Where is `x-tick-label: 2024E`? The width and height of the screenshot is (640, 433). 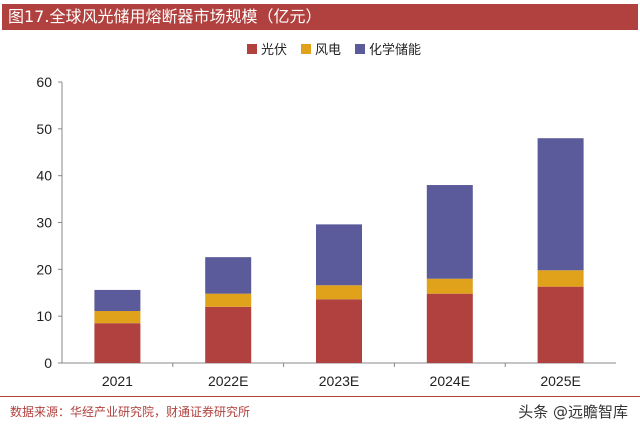 x-tick-label: 2024E is located at coordinates (450, 381).